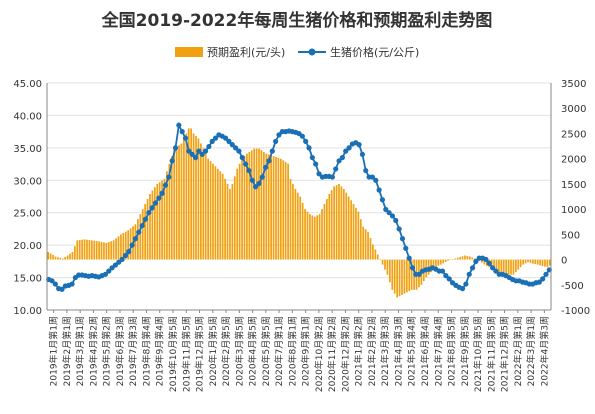 The height and width of the screenshot is (414, 595). Describe the element at coordinates (292, 351) in the screenshot. I see `x-tick-label: 2020年8月第1周` at that location.